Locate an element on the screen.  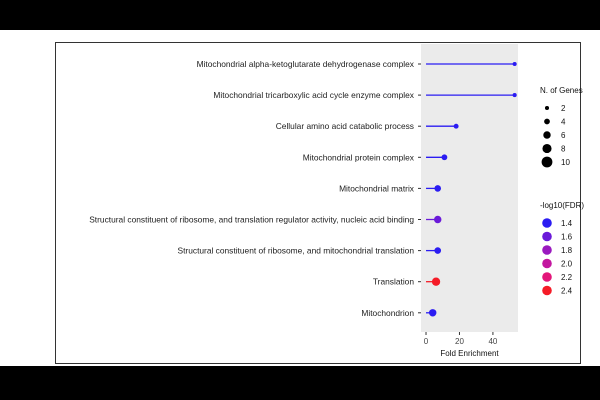
category-label: Translation is located at coordinates (393, 282).